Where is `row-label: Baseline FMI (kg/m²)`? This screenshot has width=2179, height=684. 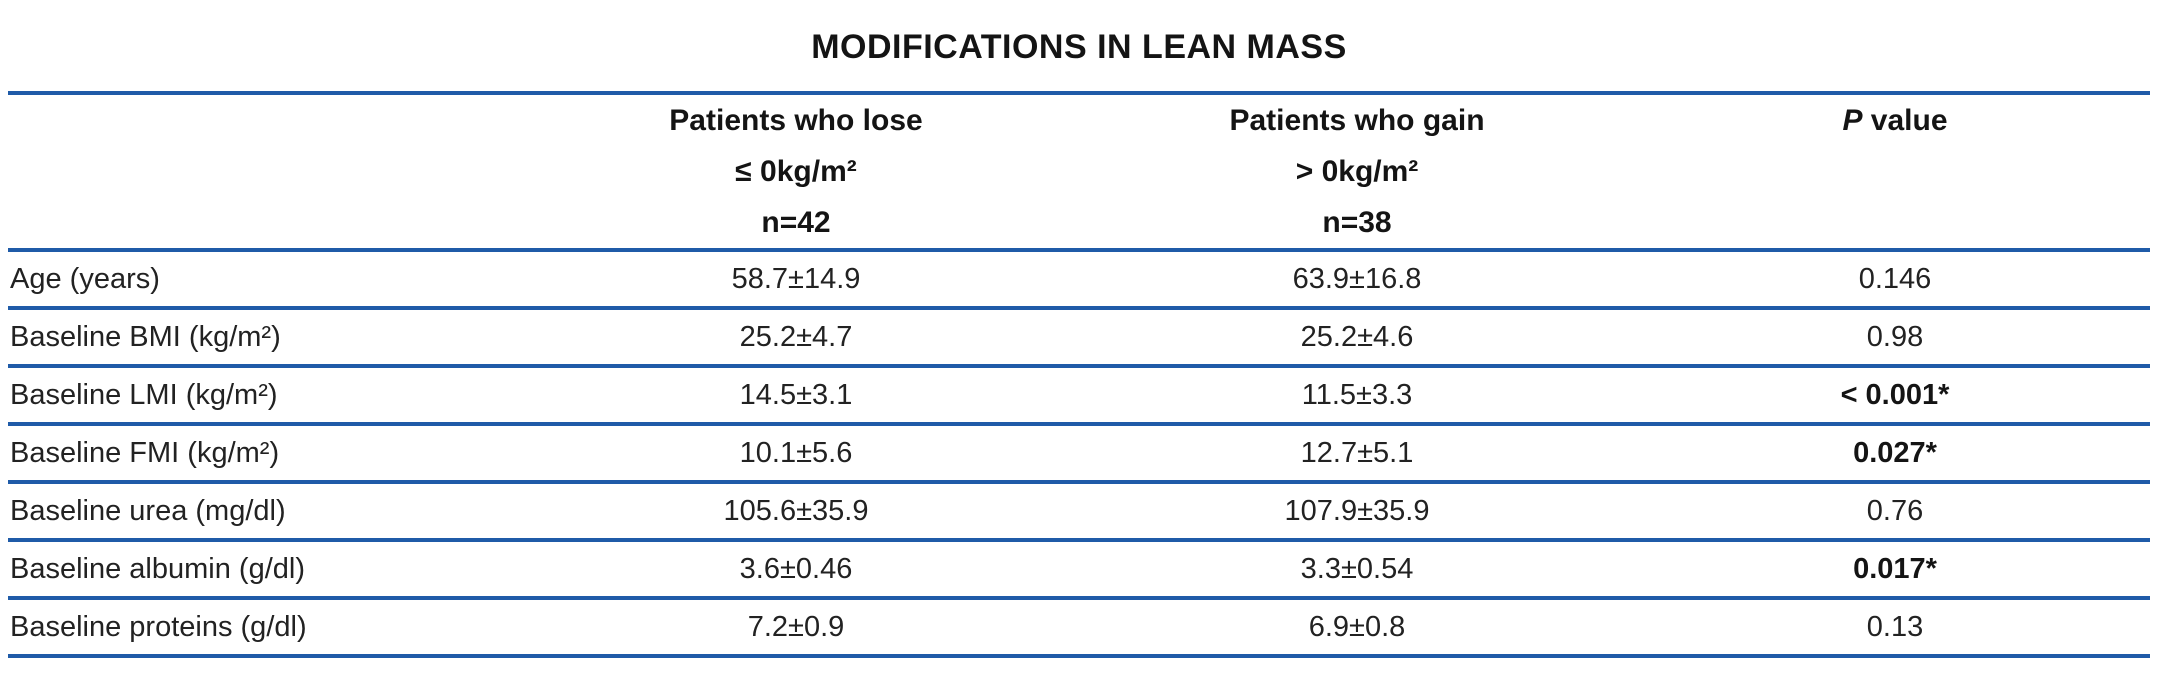
row-label: Baseline FMI (kg/m²) is located at coordinates (145, 452).